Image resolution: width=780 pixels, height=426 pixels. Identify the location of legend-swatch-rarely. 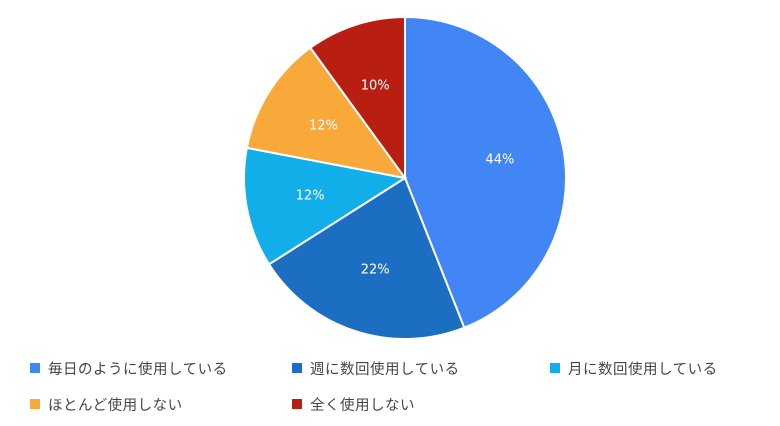
(35, 404).